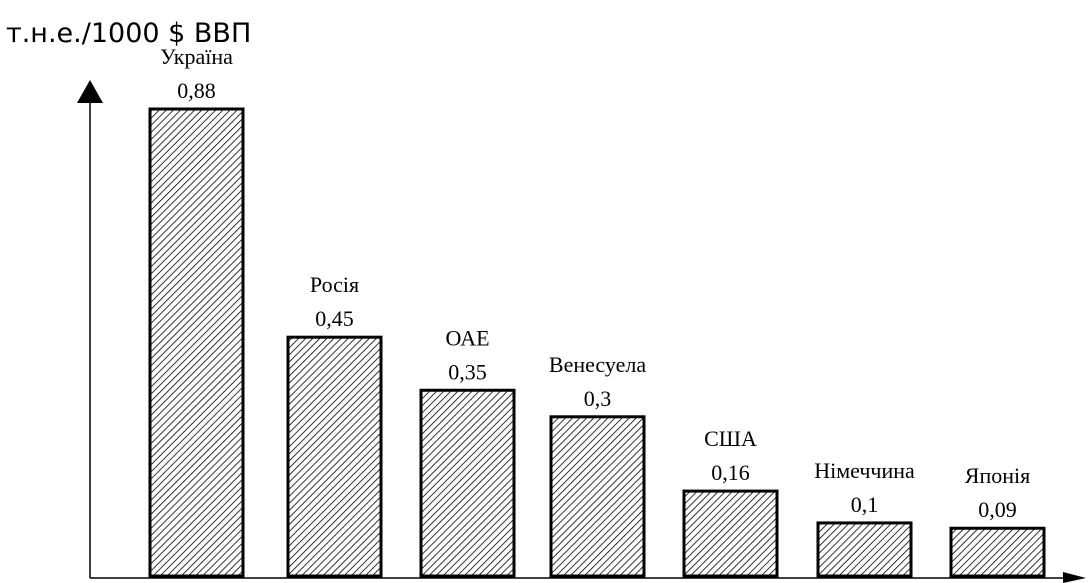  I want to click on bar-value-label-1: 0,45, so click(334, 318).